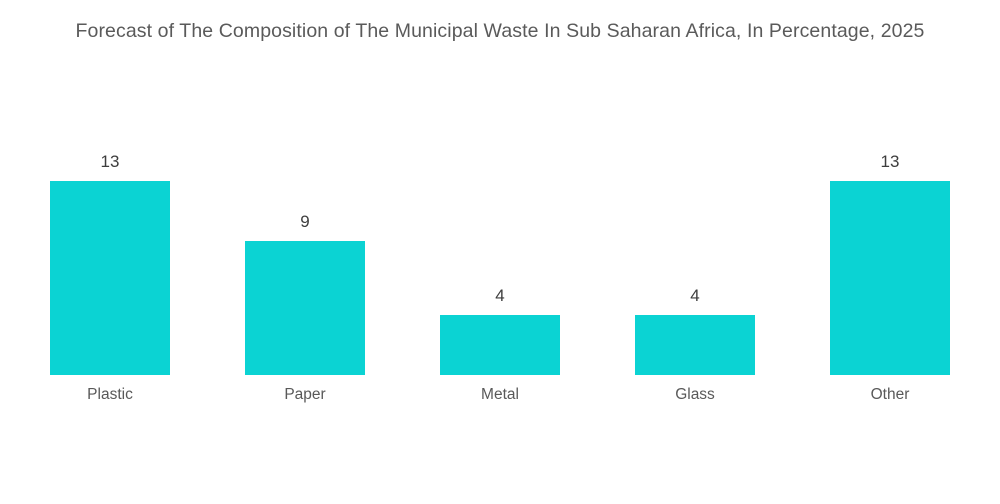 This screenshot has height=504, width=1000. I want to click on bar-group-metal: 4, so click(500, 247).